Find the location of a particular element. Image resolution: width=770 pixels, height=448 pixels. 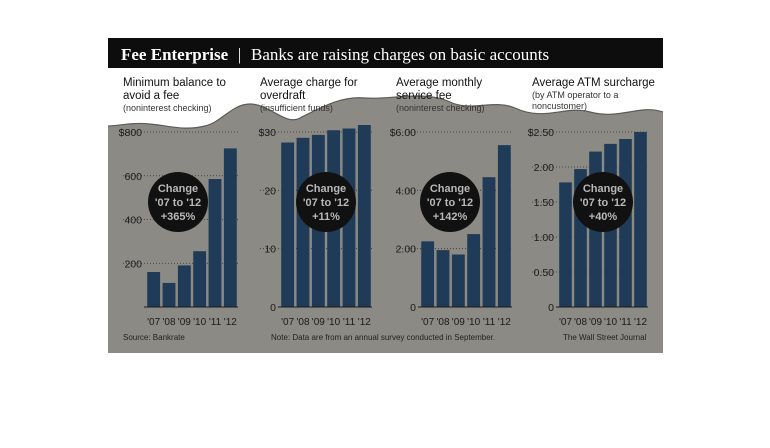

title-wave-band is located at coordinates (385, 96).